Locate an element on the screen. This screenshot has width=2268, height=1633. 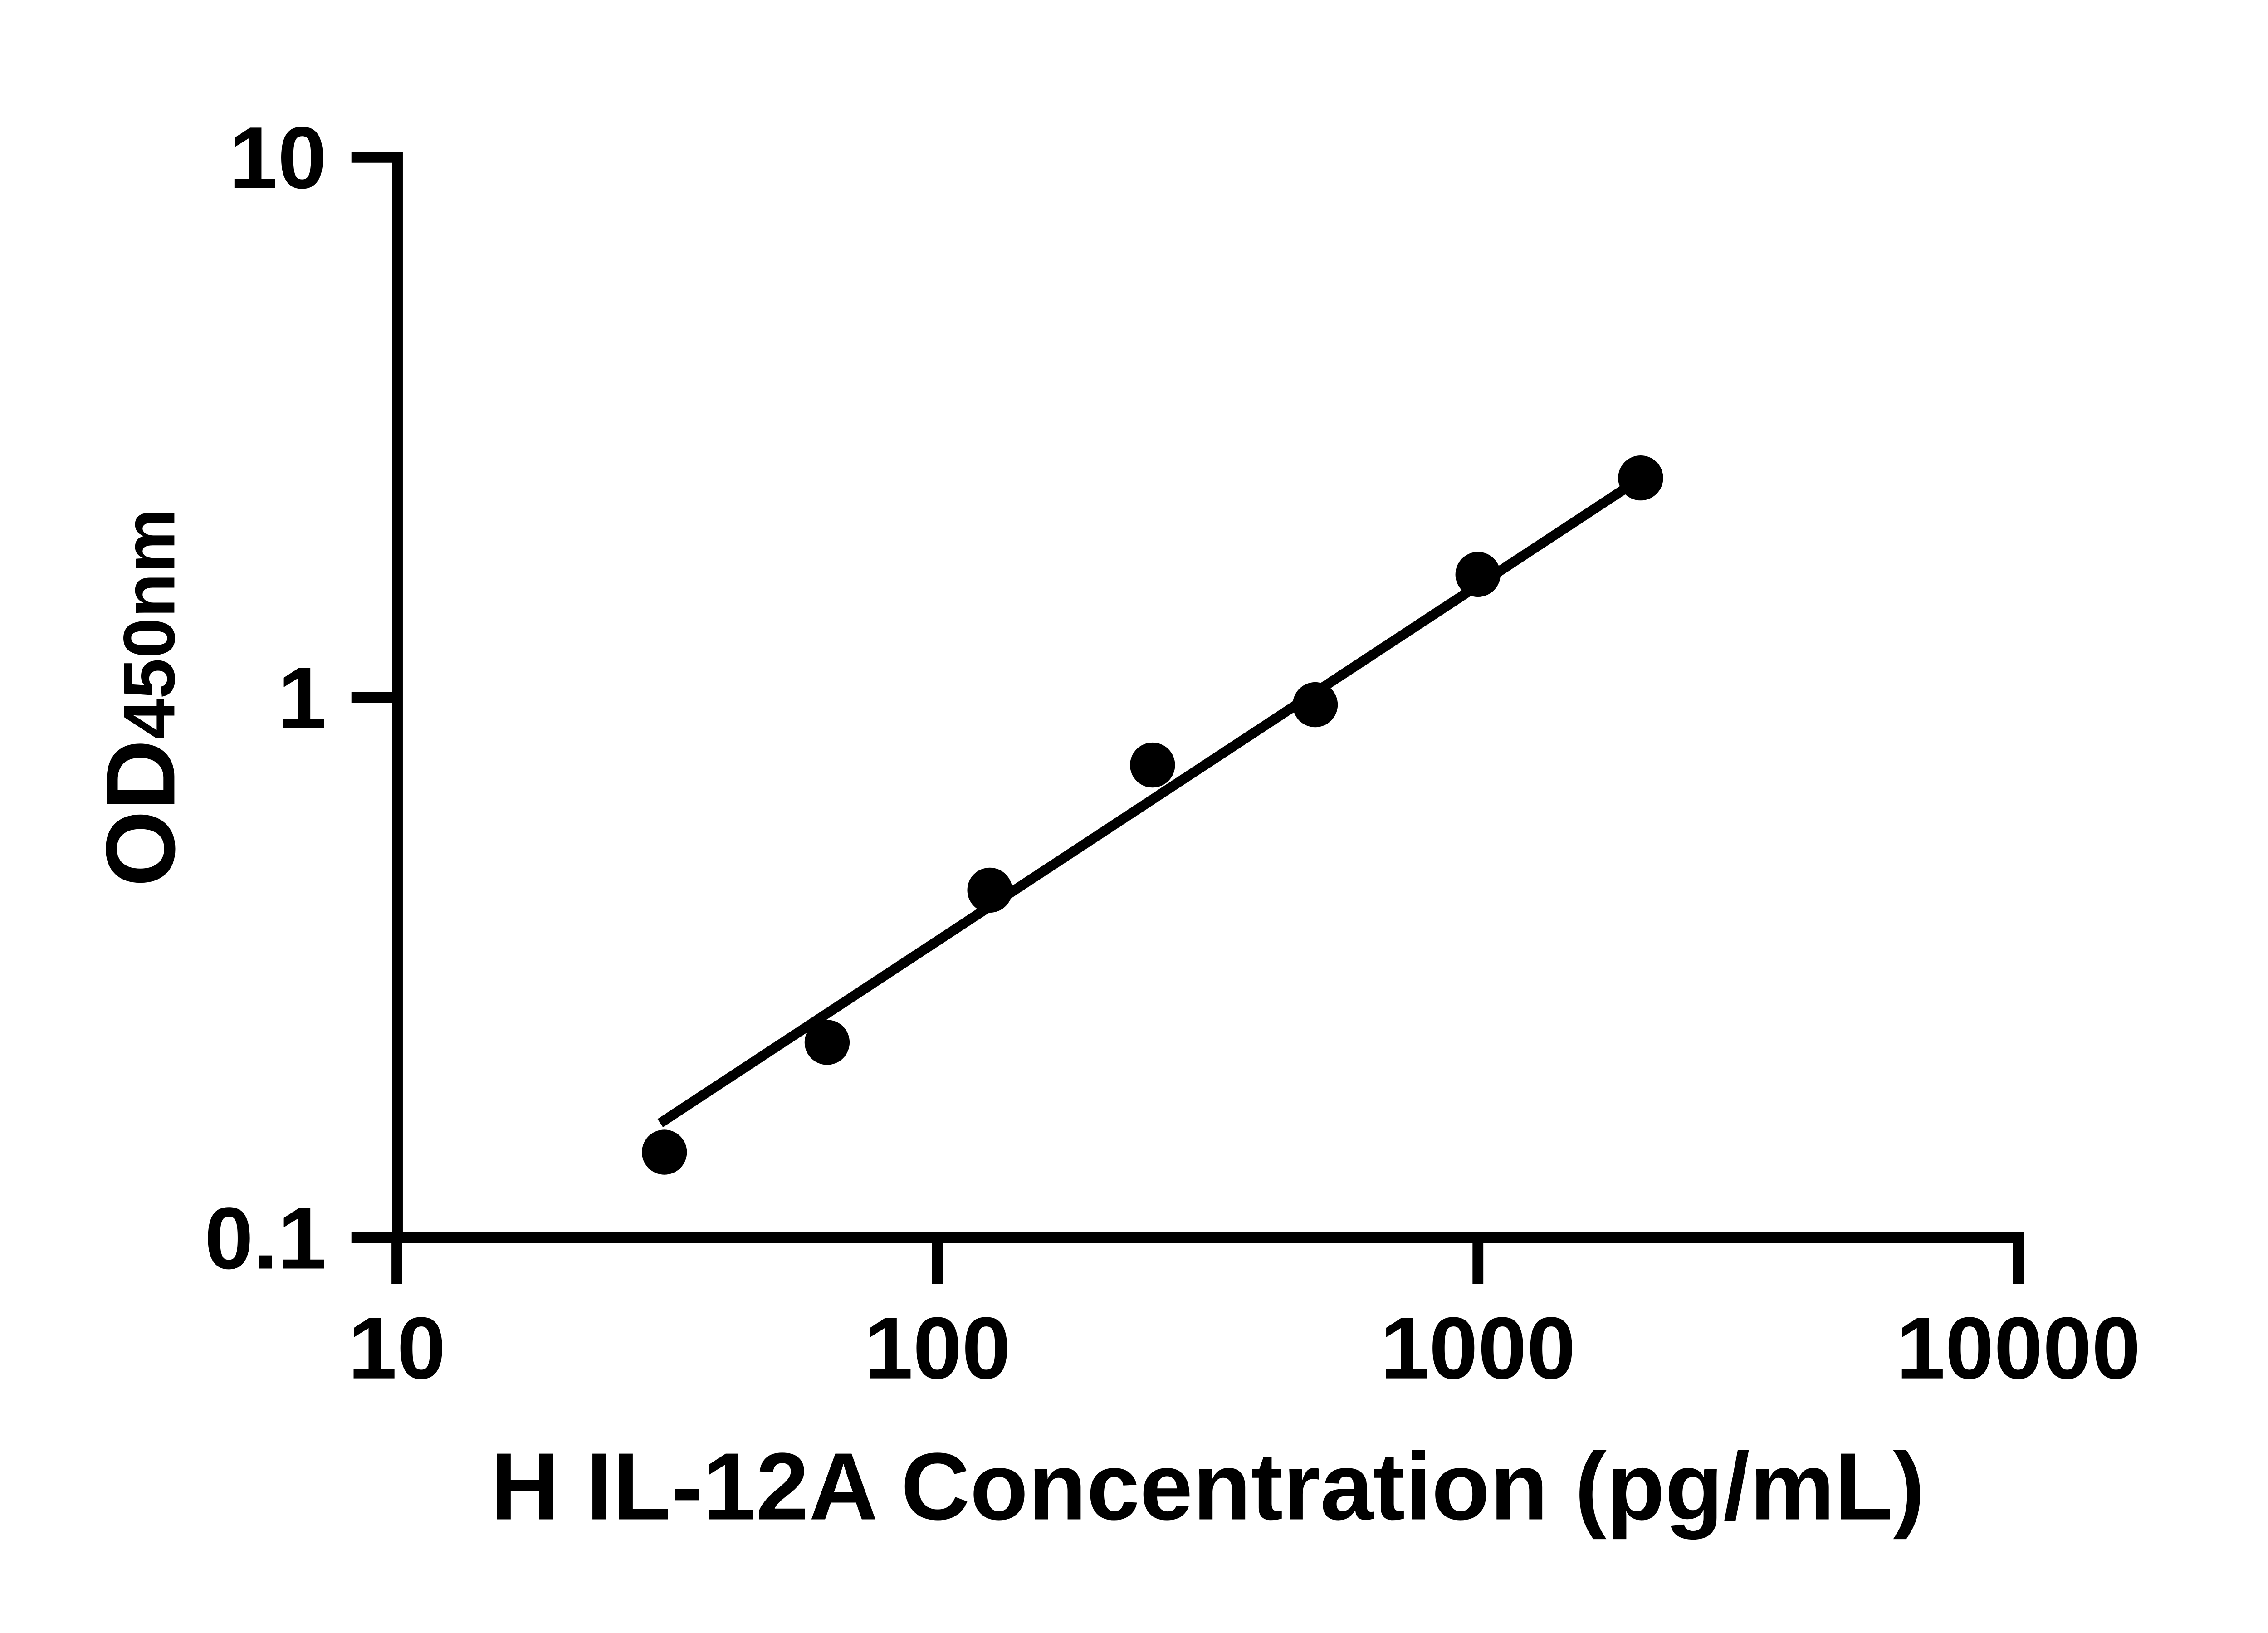
y-axis-title: OD450nm is located at coordinates (140, 697).